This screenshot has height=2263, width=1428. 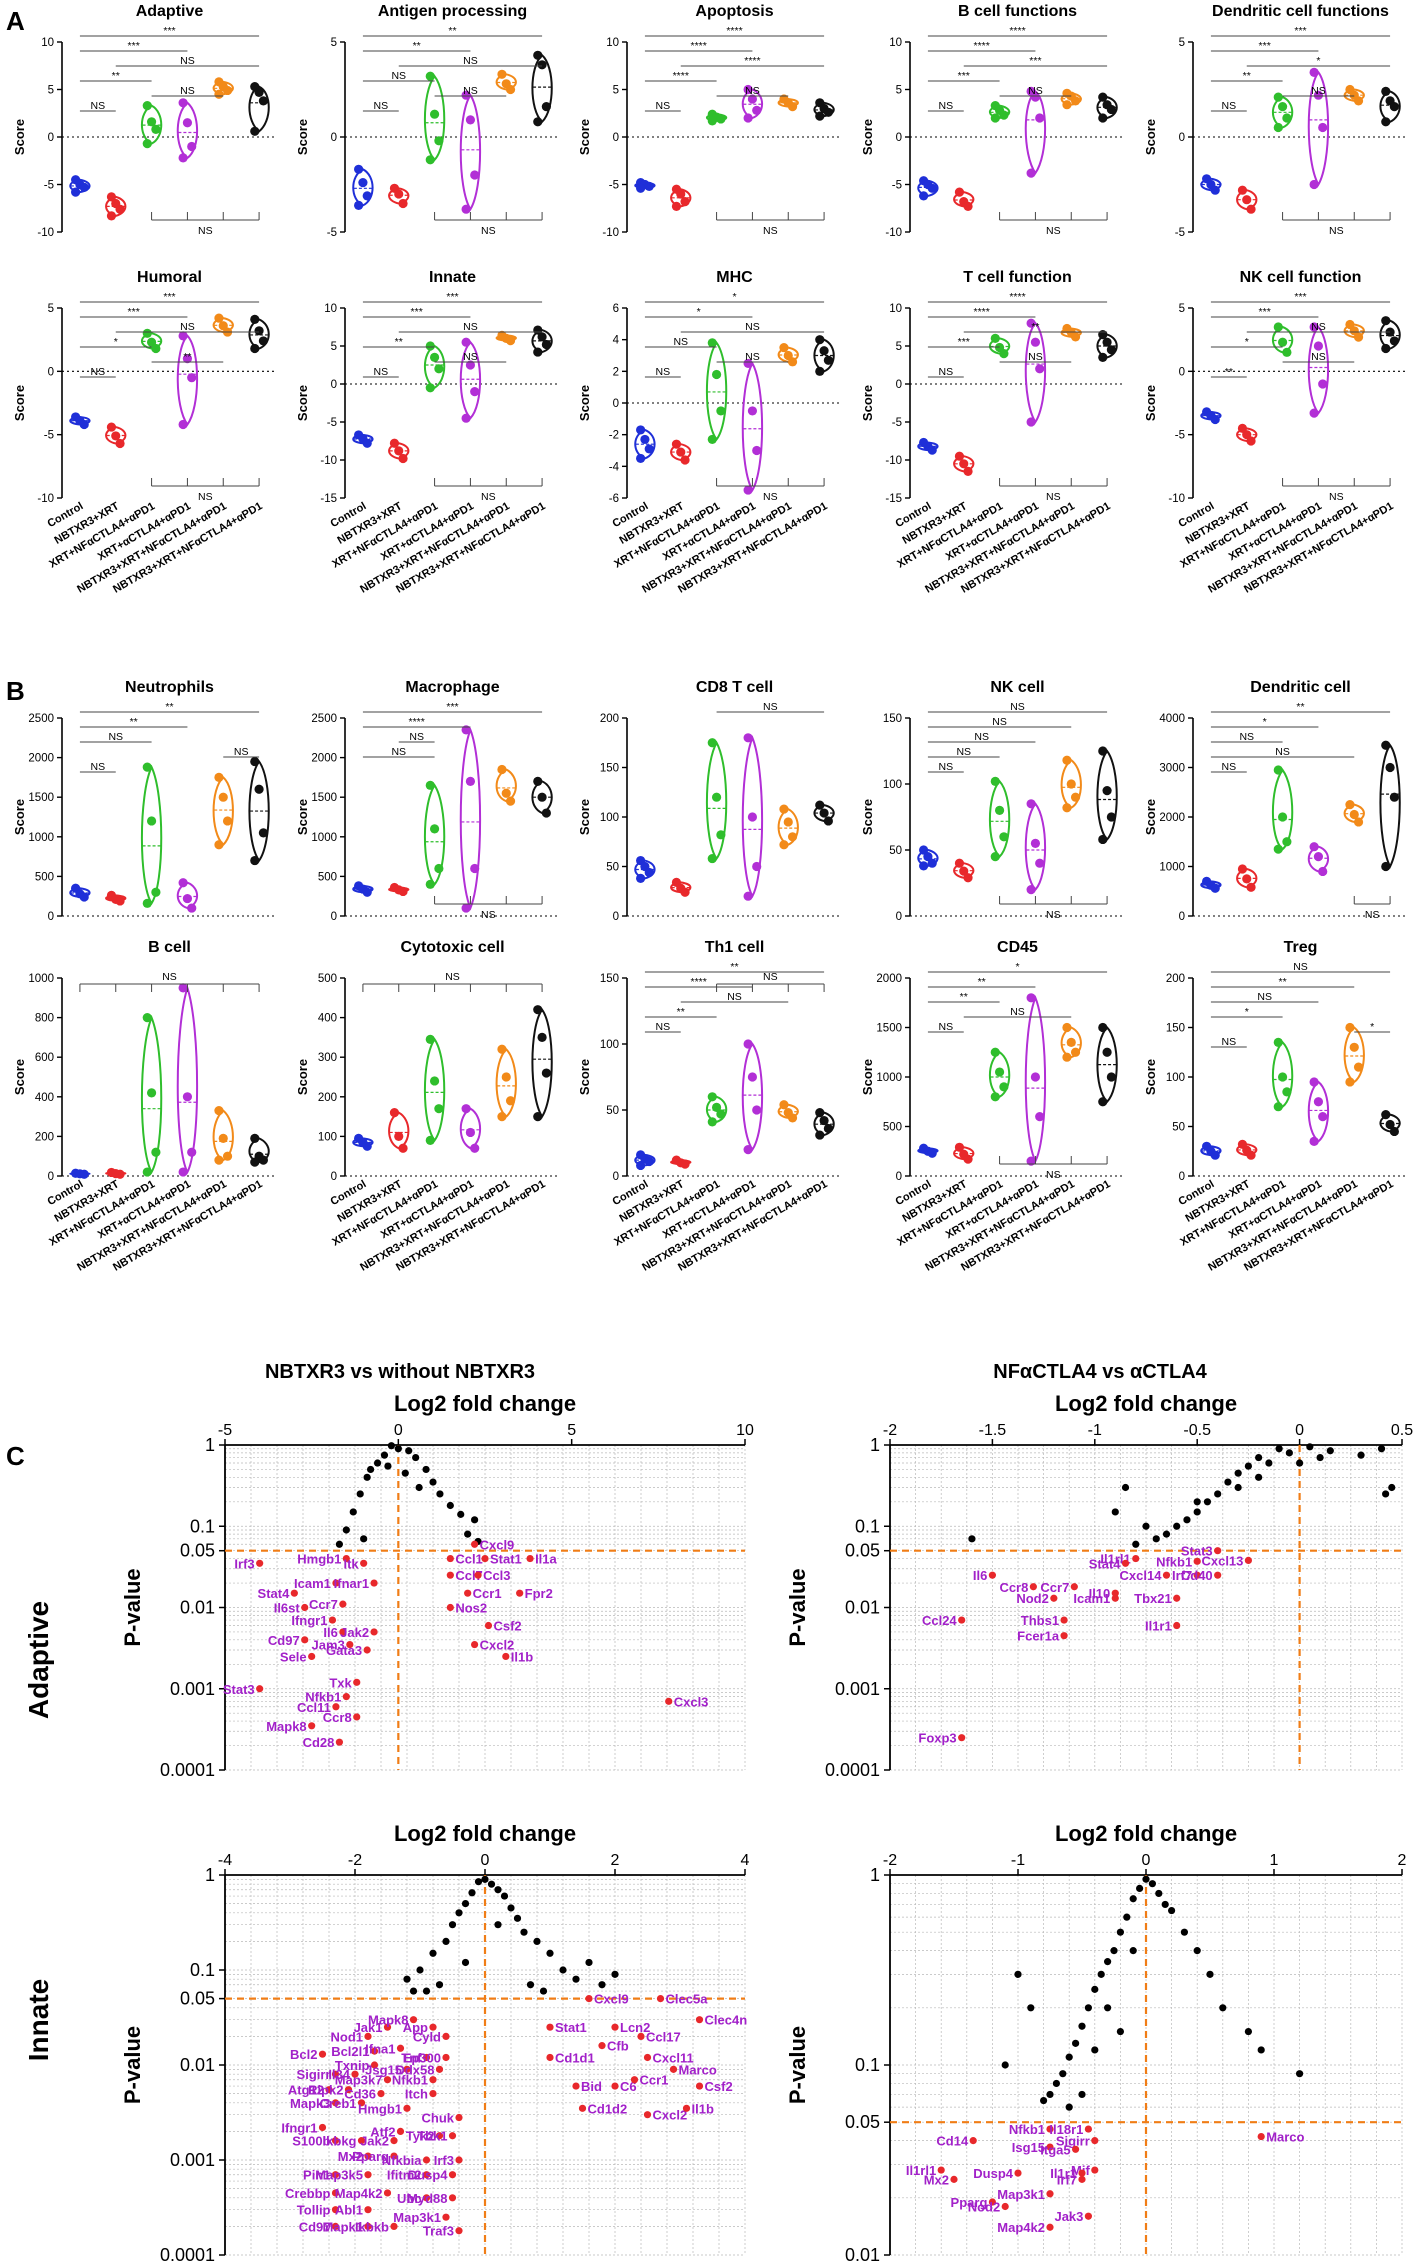 What do you see at coordinates (964, 342) in the screenshot?
I see `significance-label: ***` at bounding box center [964, 342].